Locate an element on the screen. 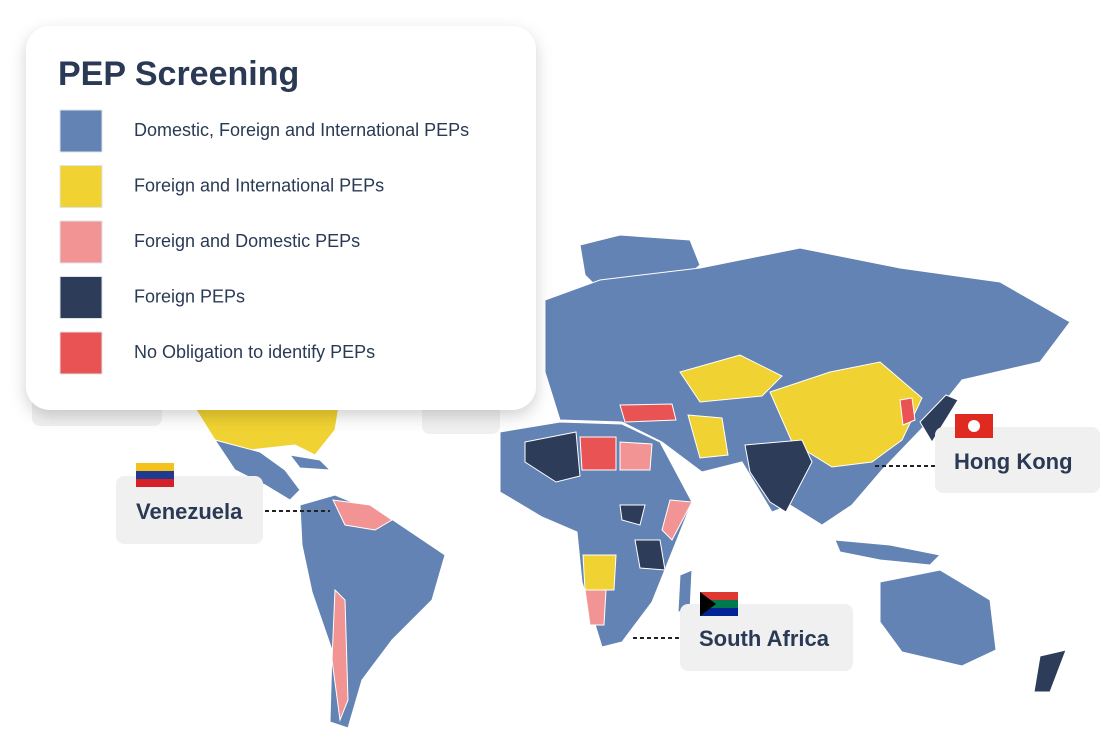 This screenshot has width=1100, height=732. africa is located at coordinates (596, 534).